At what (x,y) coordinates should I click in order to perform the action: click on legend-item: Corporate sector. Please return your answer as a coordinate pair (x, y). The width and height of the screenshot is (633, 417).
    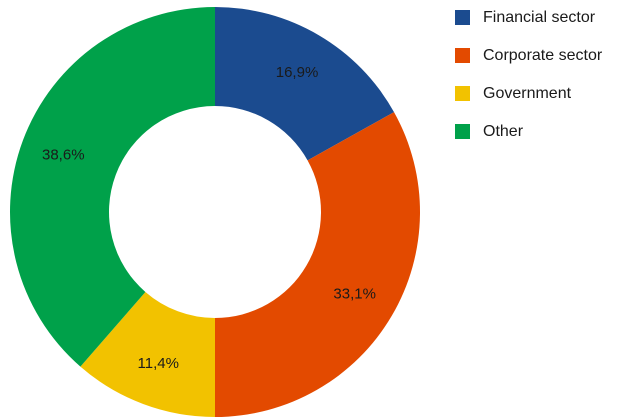
    Looking at the image, I should click on (528, 55).